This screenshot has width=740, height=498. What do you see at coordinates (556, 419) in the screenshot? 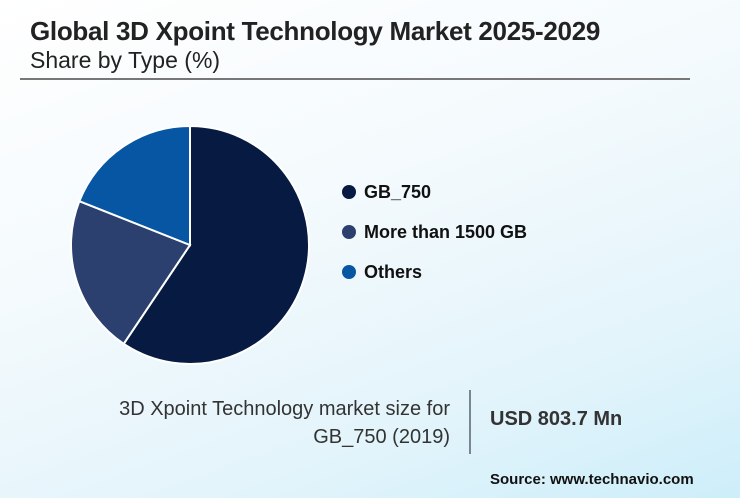
I see `market-size-value: USD 803.7 Mn` at bounding box center [556, 419].